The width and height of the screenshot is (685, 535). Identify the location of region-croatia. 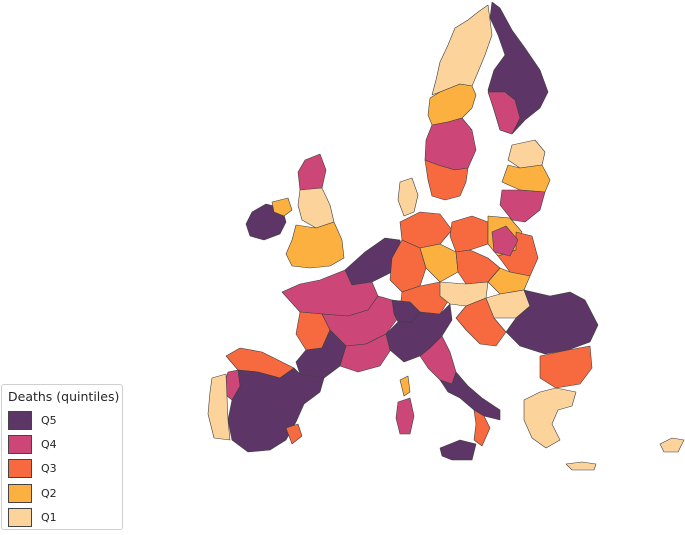
(481, 322).